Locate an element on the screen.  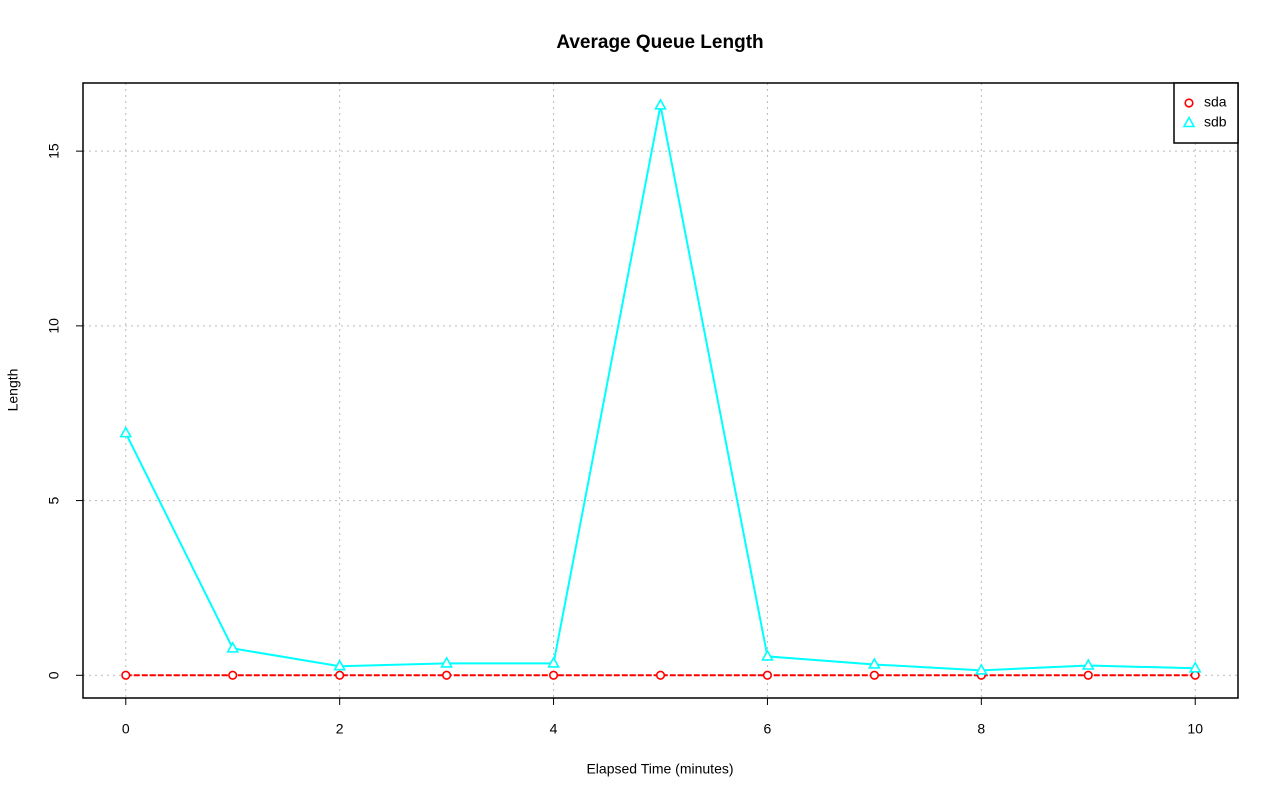
x-tick-label: 6 is located at coordinates (768, 729).